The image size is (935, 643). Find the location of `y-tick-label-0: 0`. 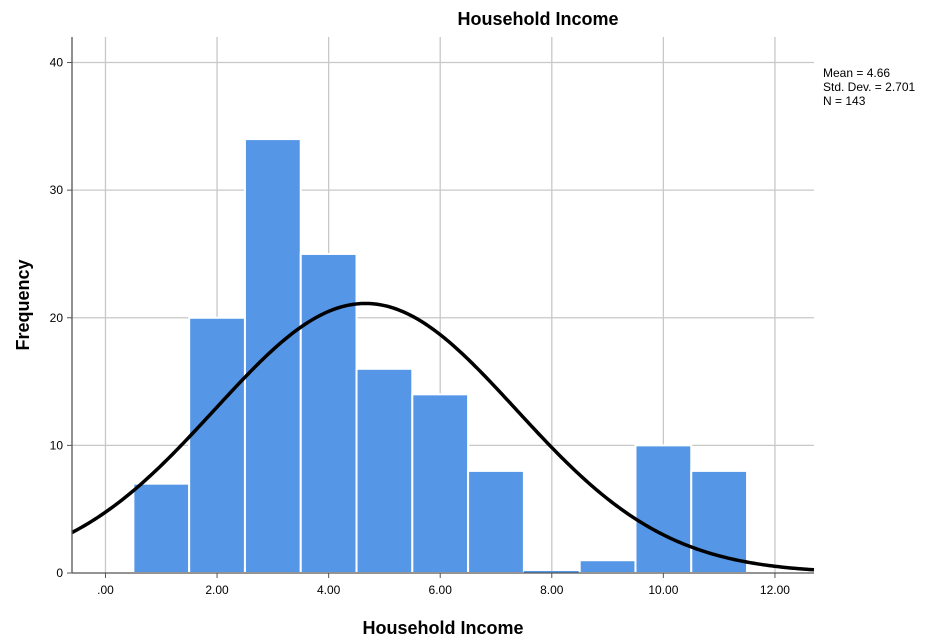

y-tick-label-0: 0 is located at coordinates (59, 573).